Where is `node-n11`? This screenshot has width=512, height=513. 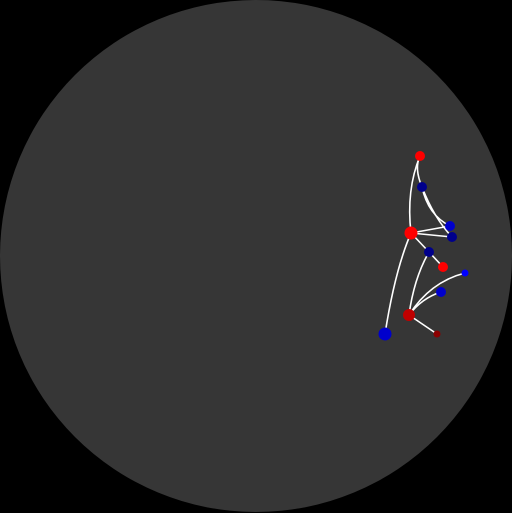 node-n11 is located at coordinates (385, 334).